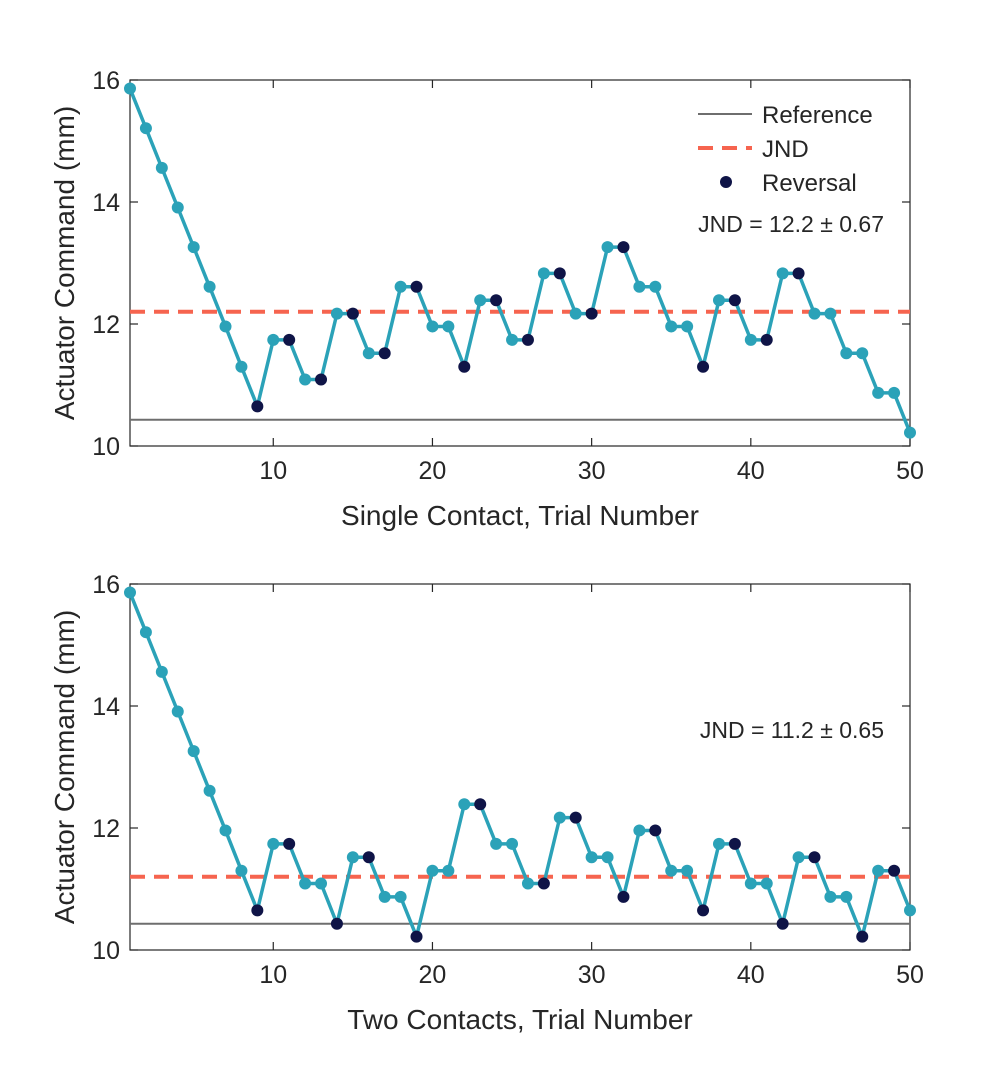 The width and height of the screenshot is (1004, 1066). I want to click on legend-reversal-label: Reversal, so click(809, 183).